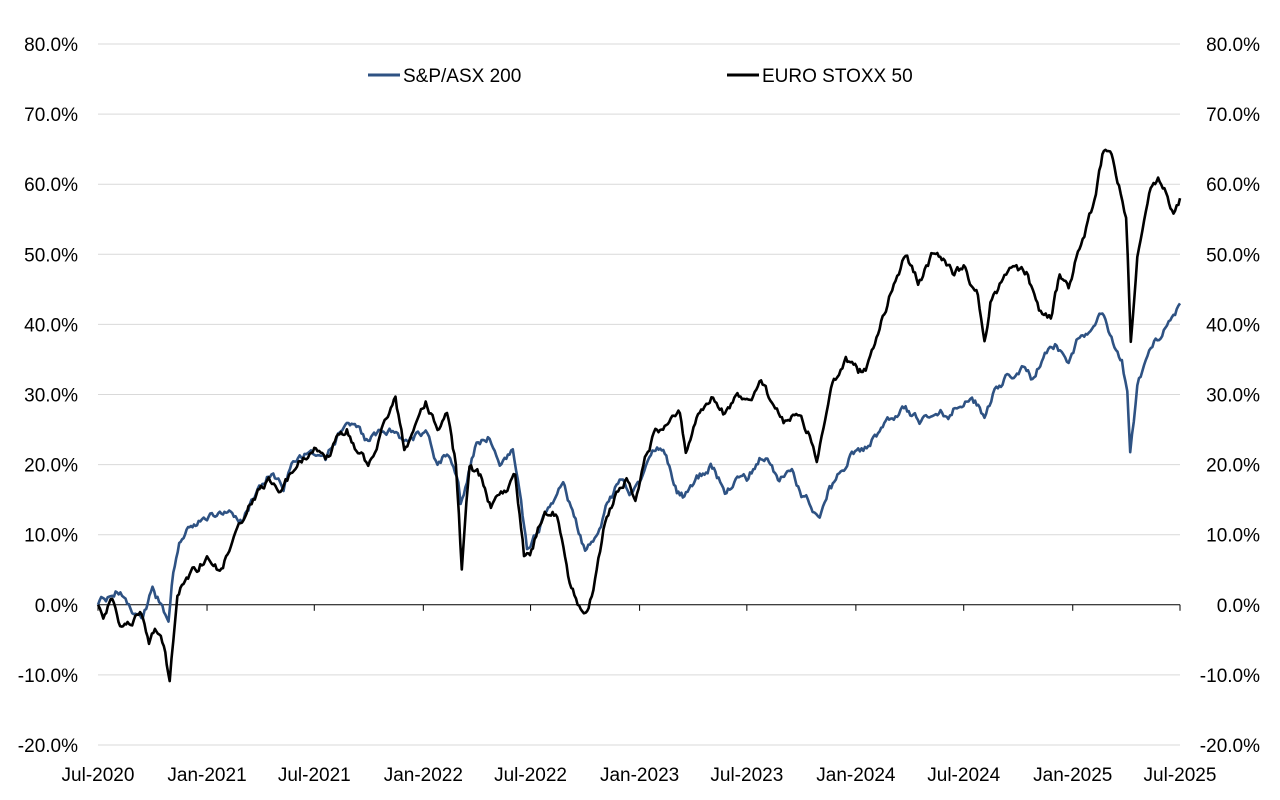 This screenshot has width=1280, height=800. I want to click on x-tick-jul-2021: Jul-2021, so click(314, 775).